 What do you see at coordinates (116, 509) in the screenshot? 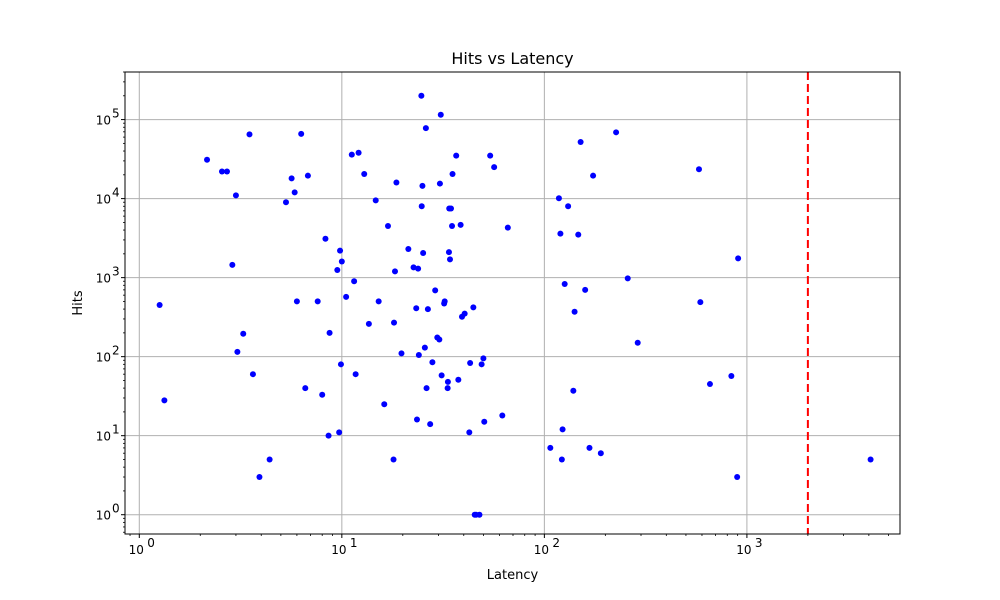
I see `y-tick-exponent: 0` at bounding box center [116, 509].